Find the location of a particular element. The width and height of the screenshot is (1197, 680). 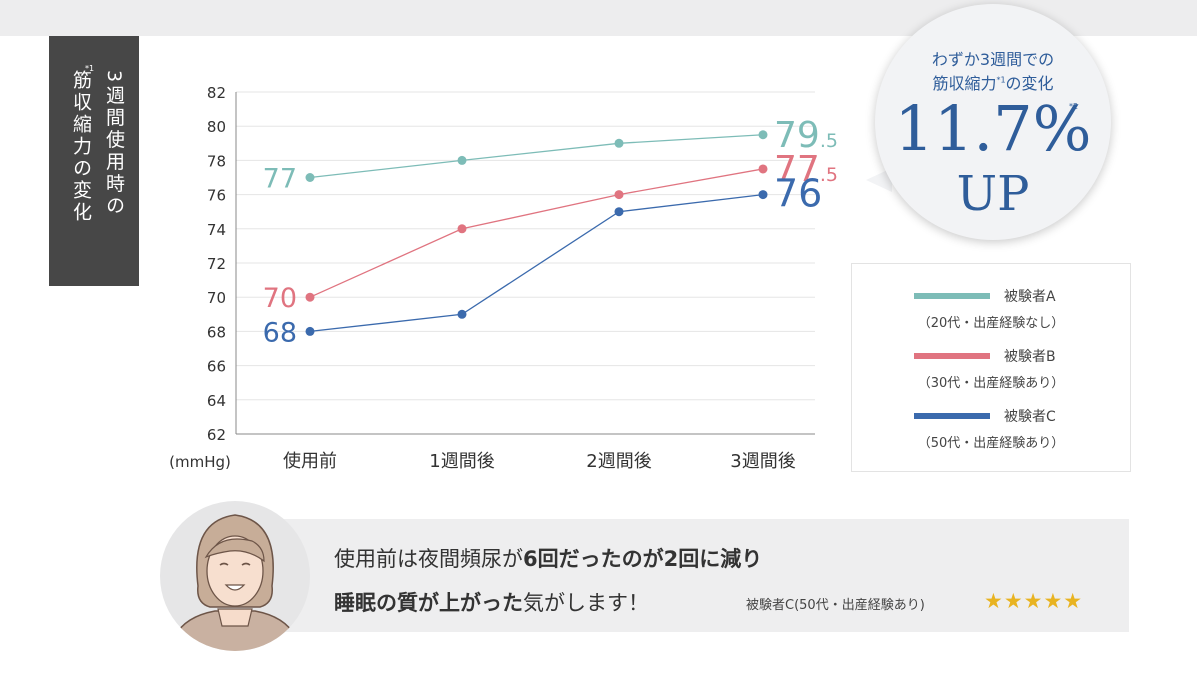

testimonial-line-2: 睡眠の質が上がった気がします！ is located at coordinates (491, 603).